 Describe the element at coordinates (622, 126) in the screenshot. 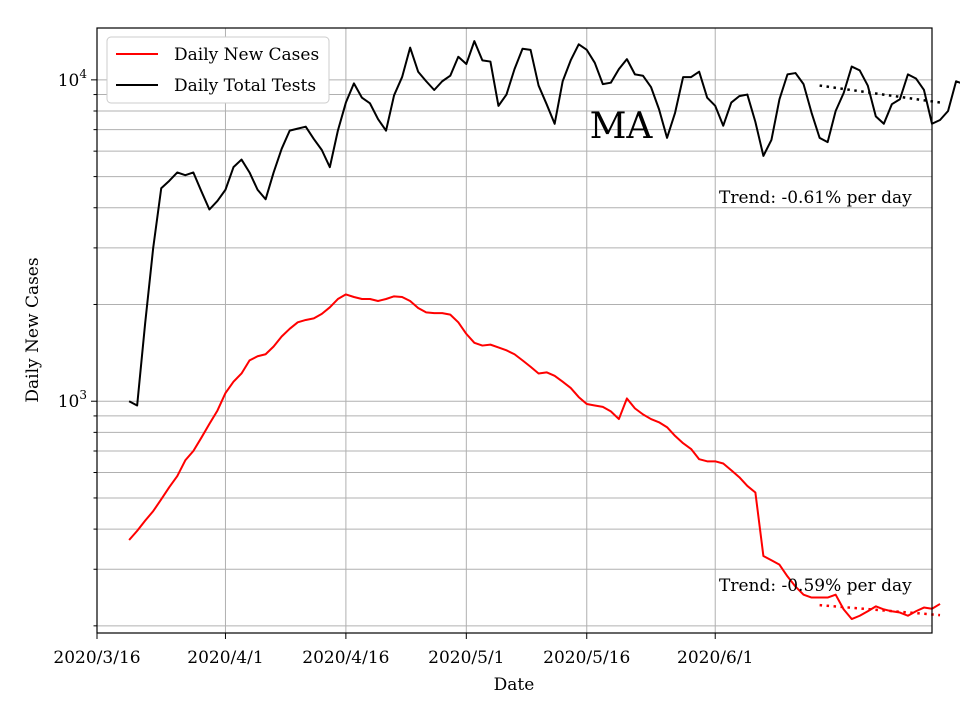

I see `chart-title: MA` at that location.